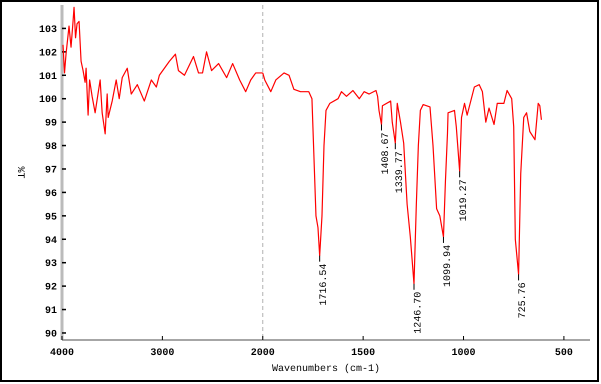  I want to click on y-tick-label: 90, so click(50, 334).